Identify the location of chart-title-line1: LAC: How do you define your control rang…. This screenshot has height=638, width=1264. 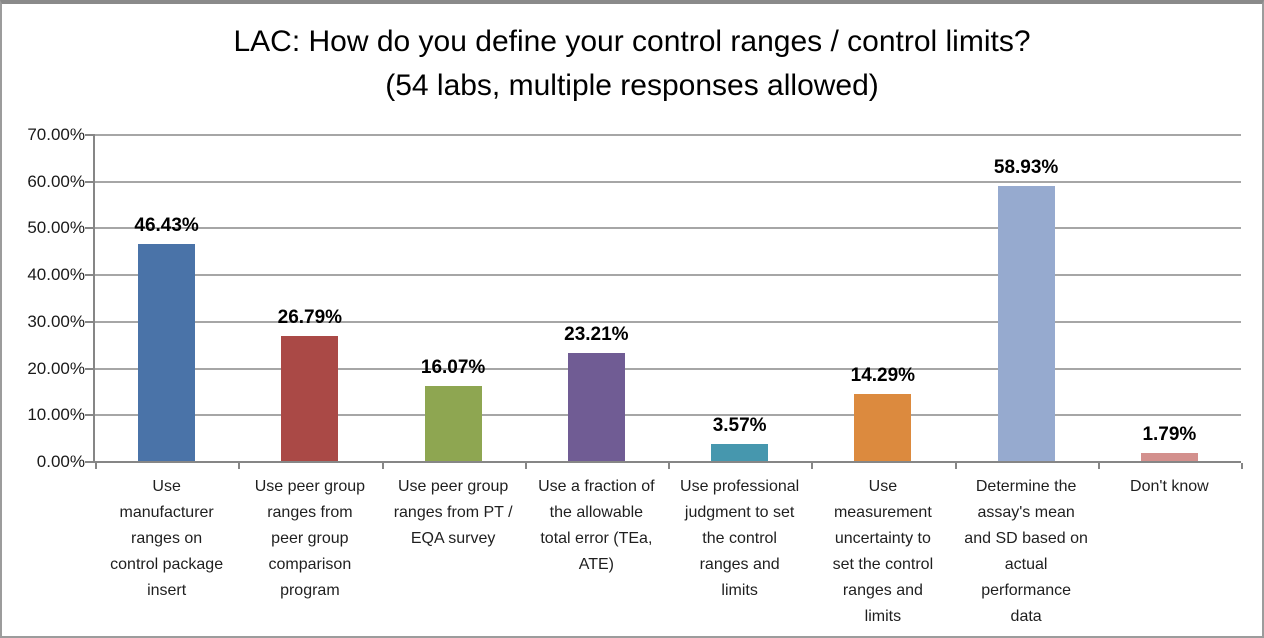
(632, 41).